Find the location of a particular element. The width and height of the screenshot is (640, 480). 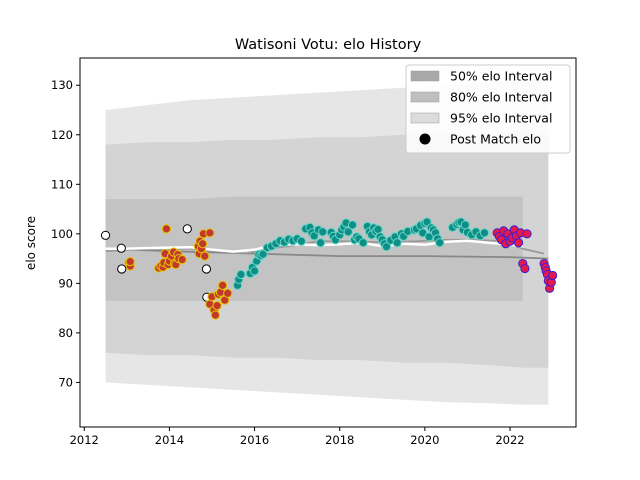

y-tick-label-2: 90 is located at coordinates (65, 283).